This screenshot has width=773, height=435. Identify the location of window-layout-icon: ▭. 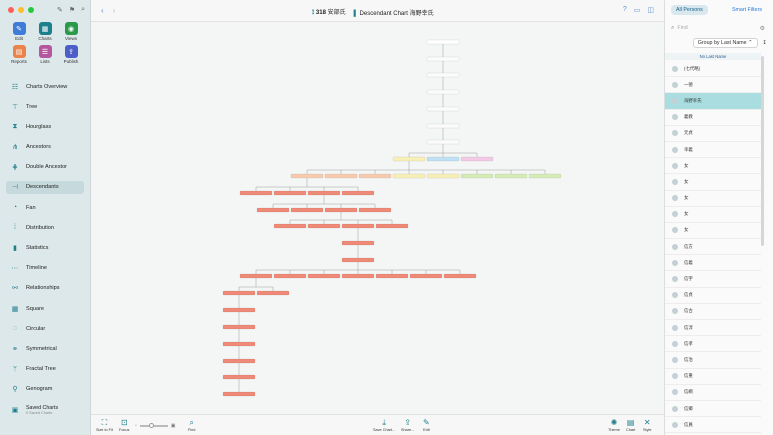
(637, 10).